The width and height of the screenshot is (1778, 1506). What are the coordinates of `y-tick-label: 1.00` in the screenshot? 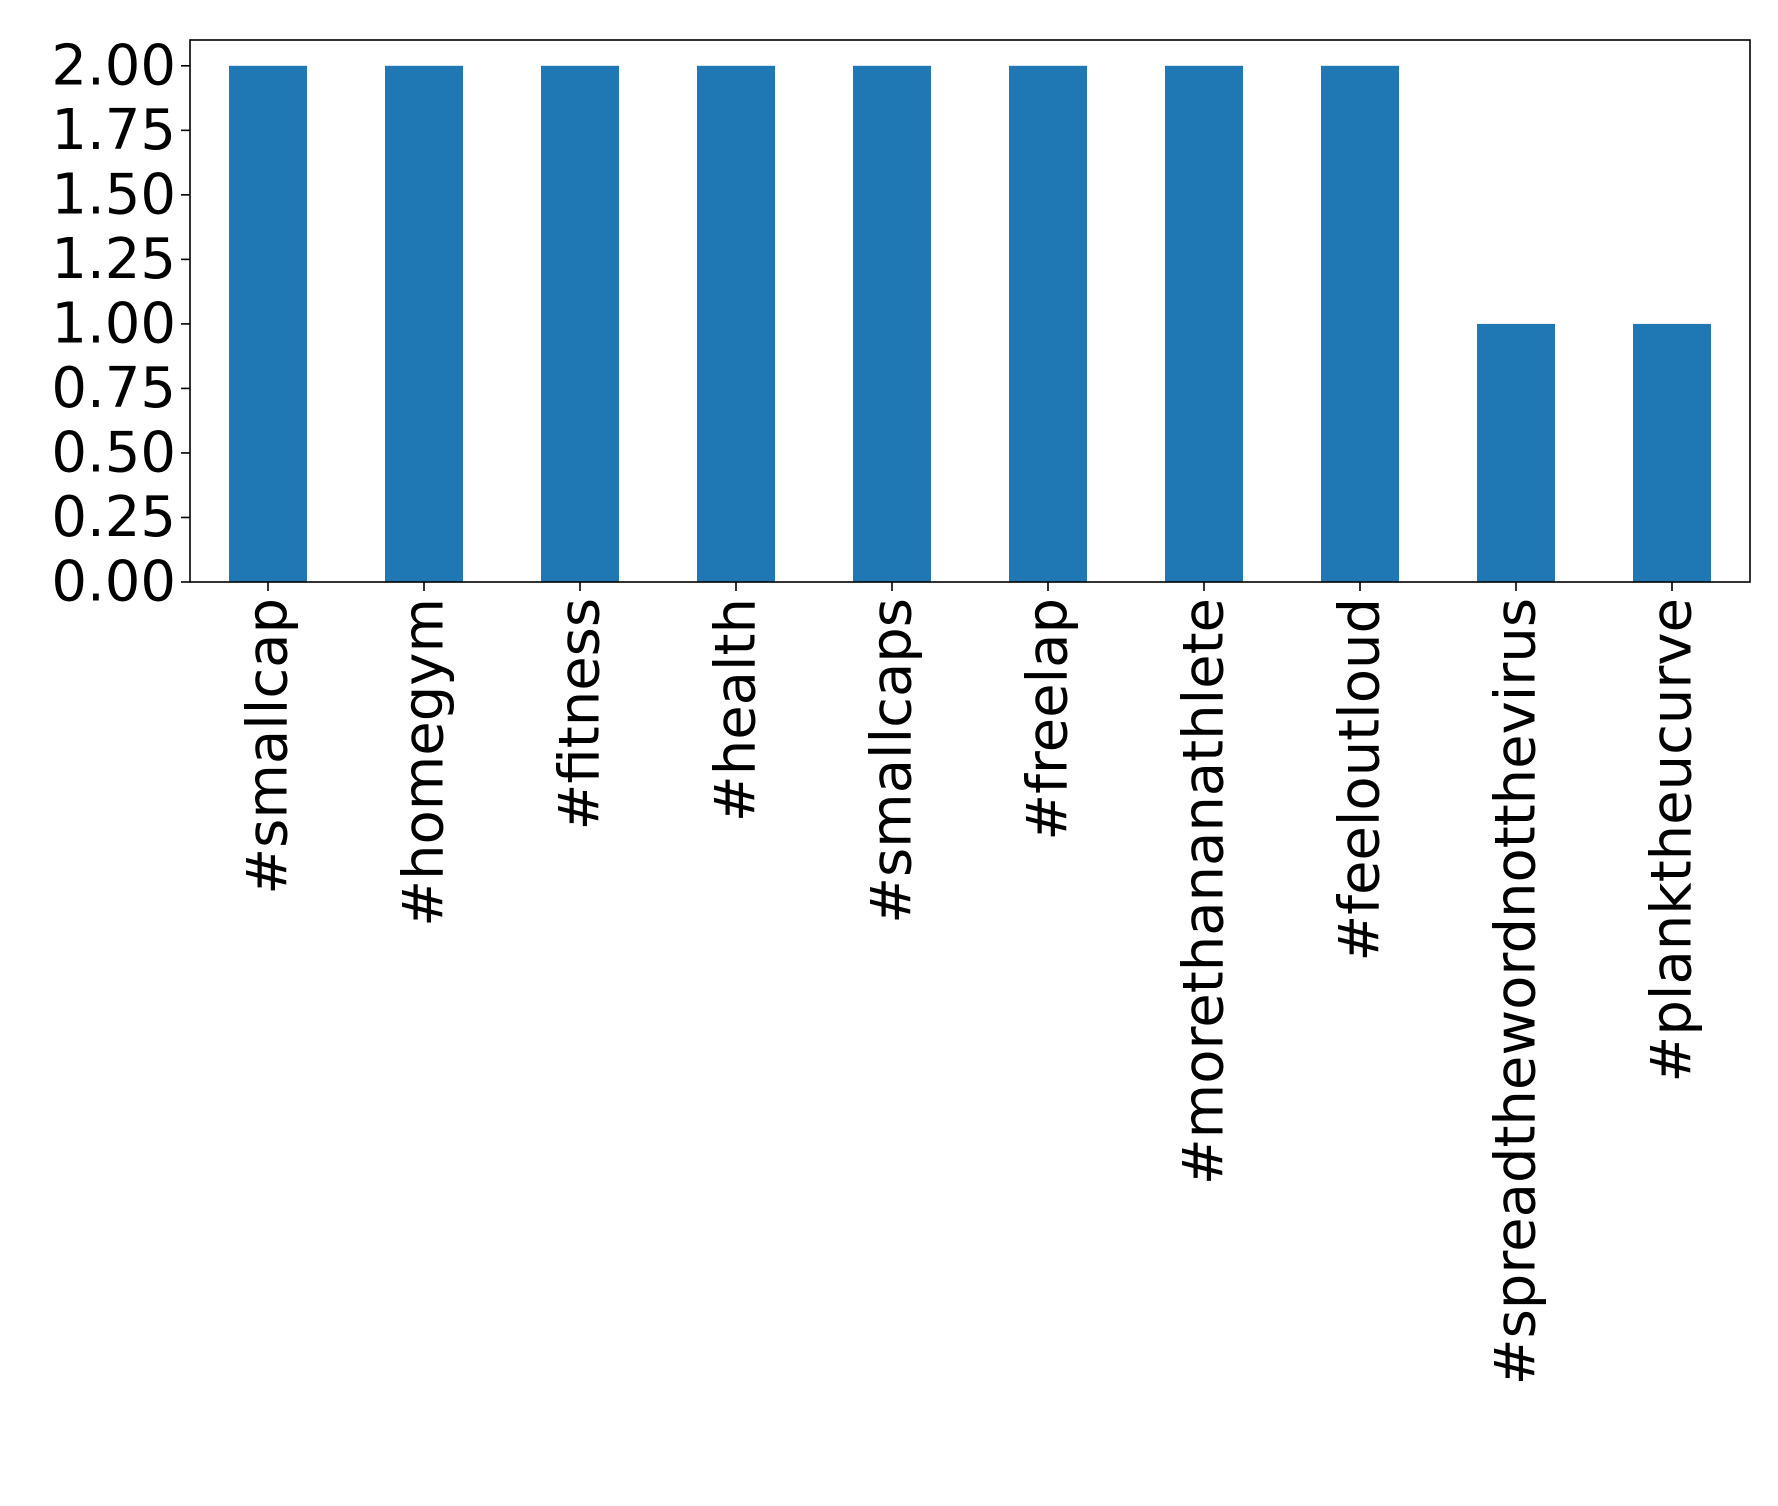 It's located at (113, 323).